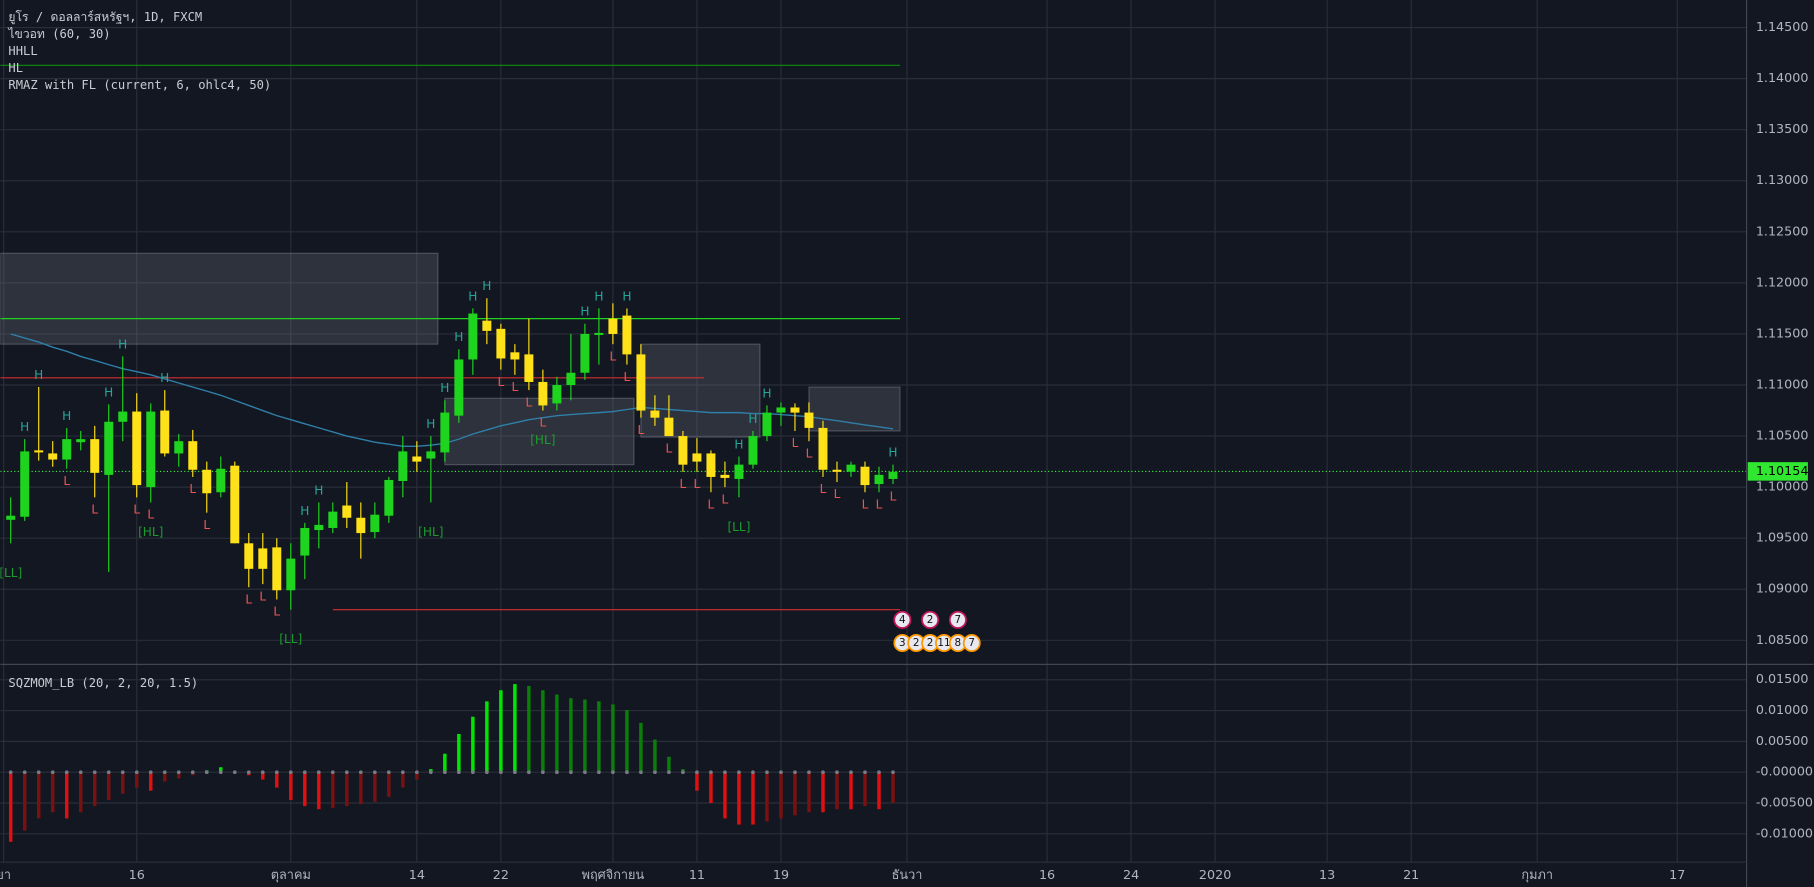  What do you see at coordinates (1782, 179) in the screenshot?
I see `y-tick-label: 1.13000` at bounding box center [1782, 179].